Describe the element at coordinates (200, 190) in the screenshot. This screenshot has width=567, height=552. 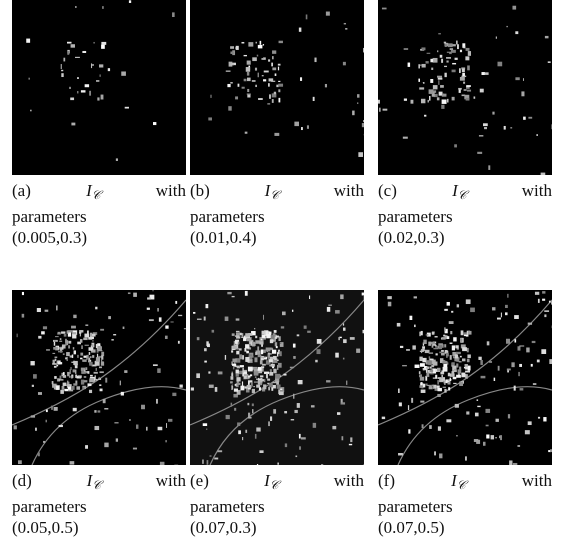
I see `subfigure-label: (b)` at that location.